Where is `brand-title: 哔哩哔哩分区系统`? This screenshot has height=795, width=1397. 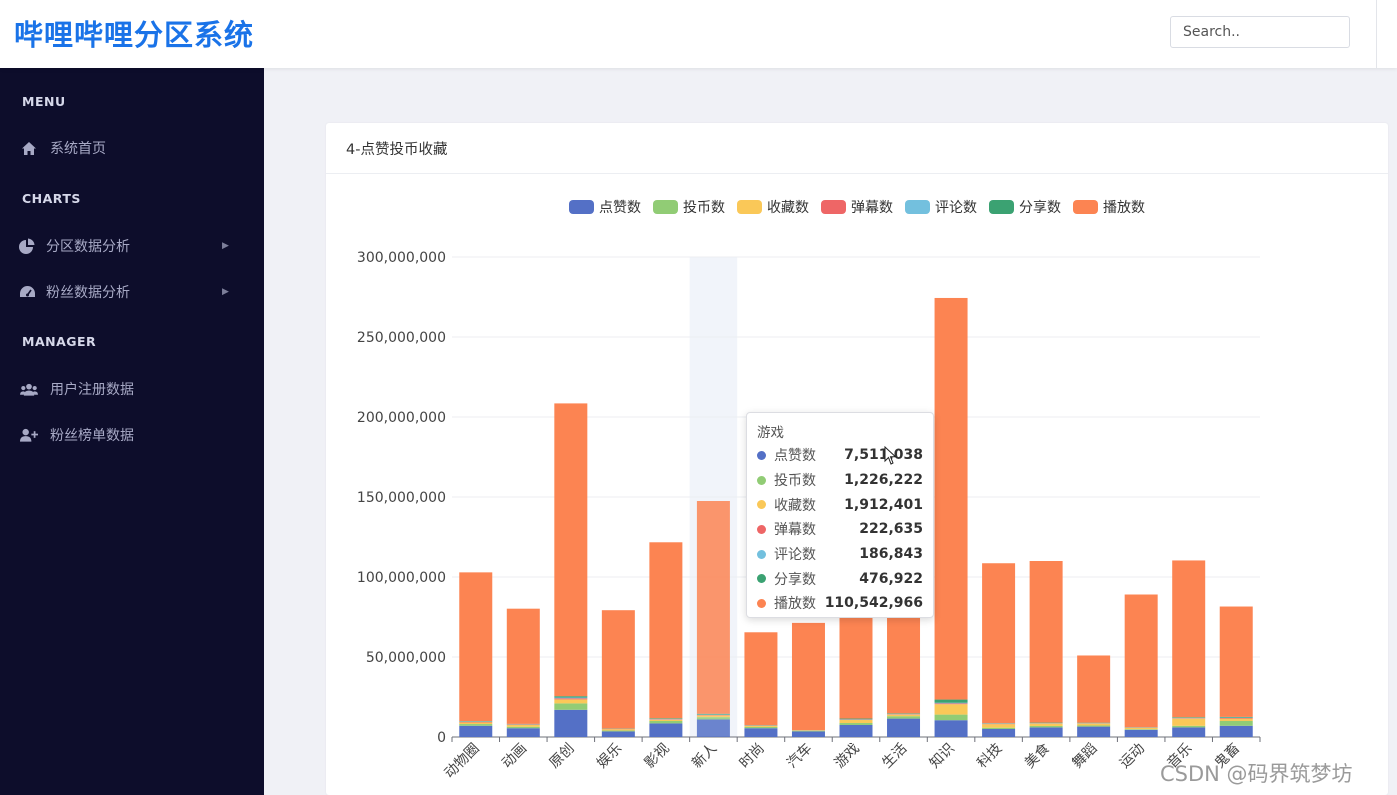
brand-title: 哔哩哔哩分区系统 is located at coordinates (134, 35).